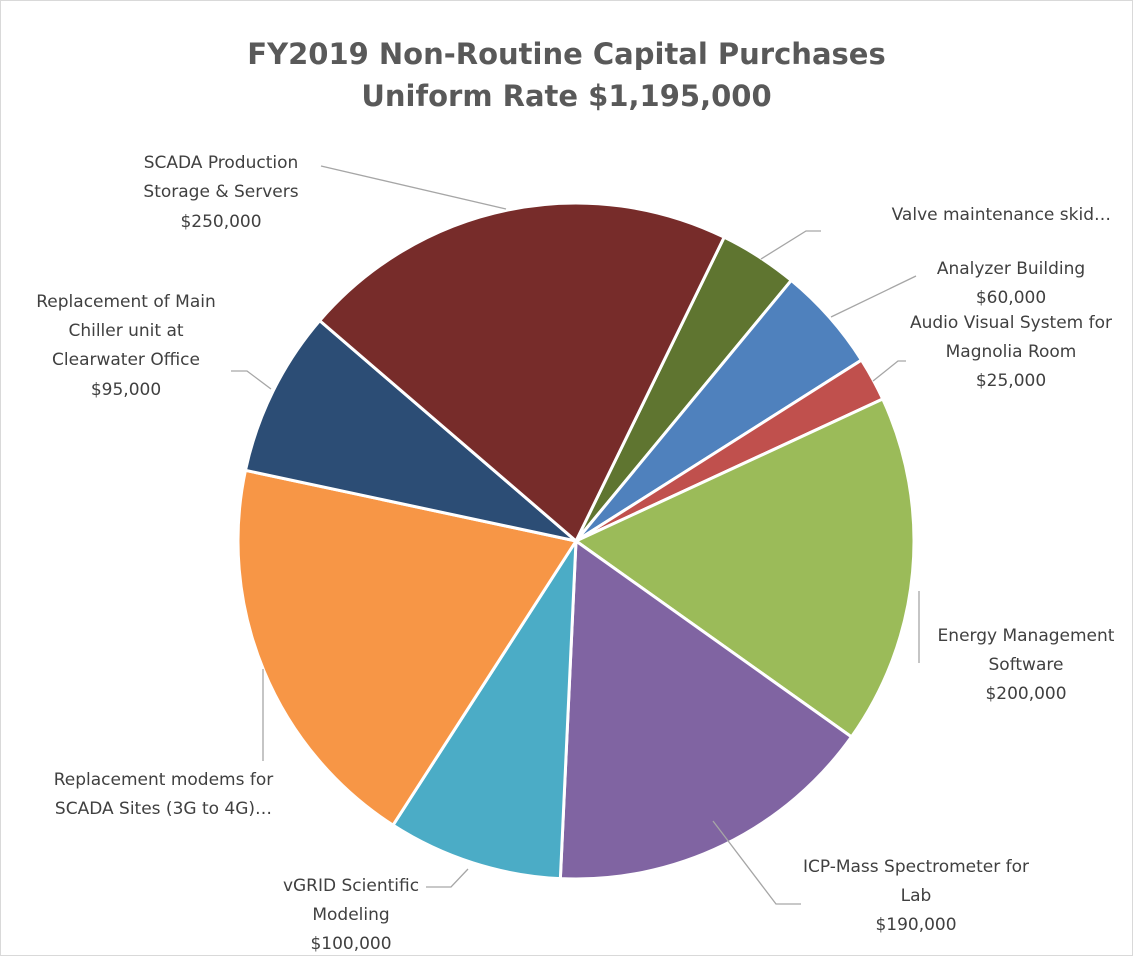  What do you see at coordinates (1011, 298) in the screenshot?
I see `slice-value: $60,000` at bounding box center [1011, 298].